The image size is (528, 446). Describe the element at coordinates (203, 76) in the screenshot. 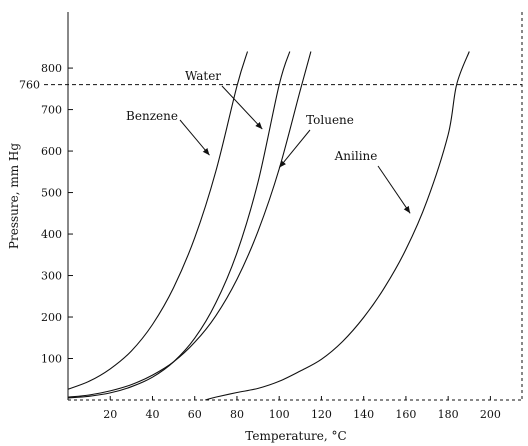

I see `curve-label-water: Water` at that location.